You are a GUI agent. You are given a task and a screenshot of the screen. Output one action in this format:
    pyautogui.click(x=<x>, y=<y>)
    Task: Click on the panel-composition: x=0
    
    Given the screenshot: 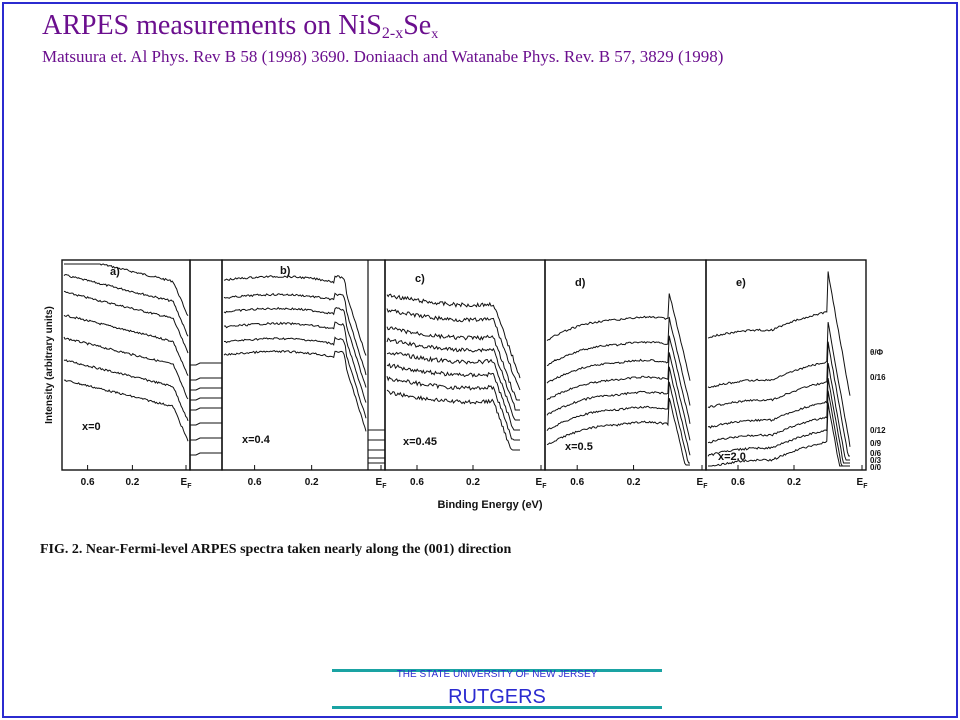 What is the action you would take?
    pyautogui.click(x=91, y=427)
    